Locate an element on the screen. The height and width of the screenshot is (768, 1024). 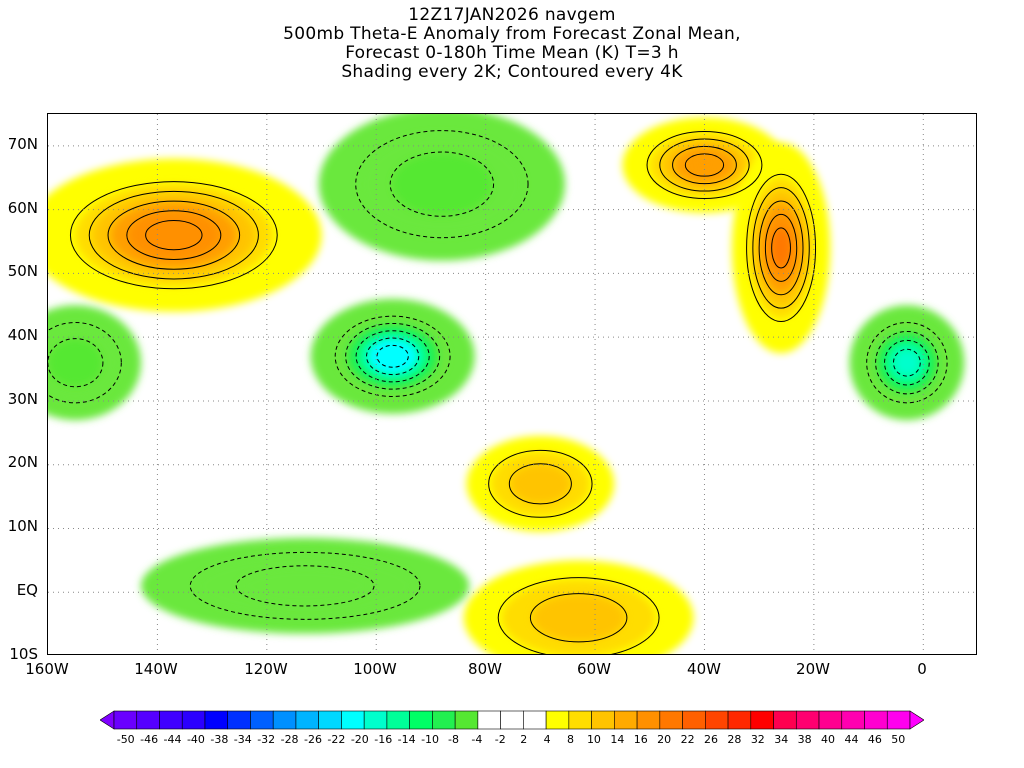
colorbar-tick-label: -28 is located at coordinates (289, 739).